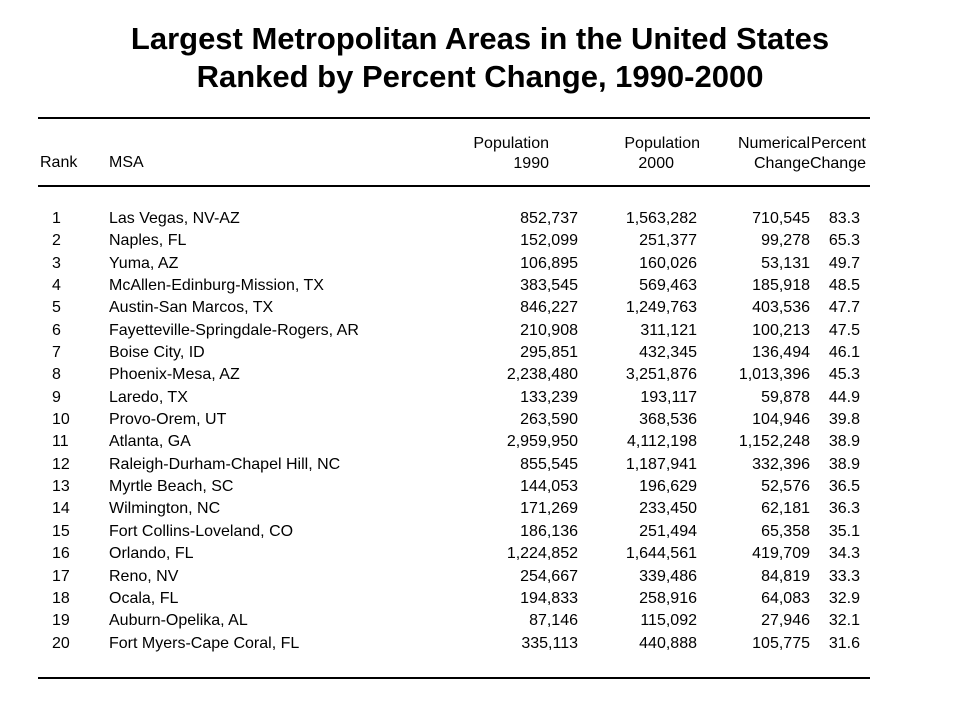  I want to click on rank-cell: 9, so click(56, 397).